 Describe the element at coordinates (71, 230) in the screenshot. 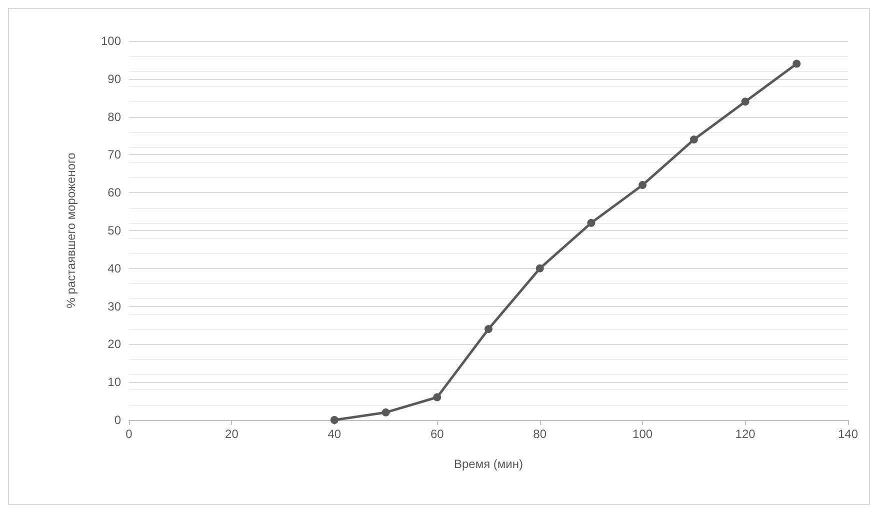

I see `y-axis-title: % растаявшего мороженого` at that location.